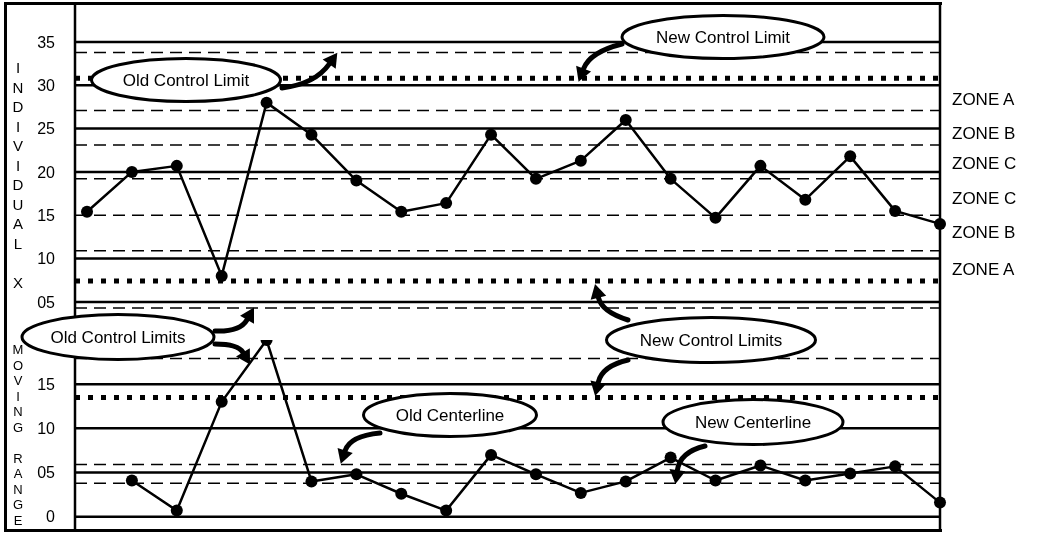 Image resolution: width=1038 pixels, height=539 pixels. I want to click on y-tick-label: 20, so click(46, 172).